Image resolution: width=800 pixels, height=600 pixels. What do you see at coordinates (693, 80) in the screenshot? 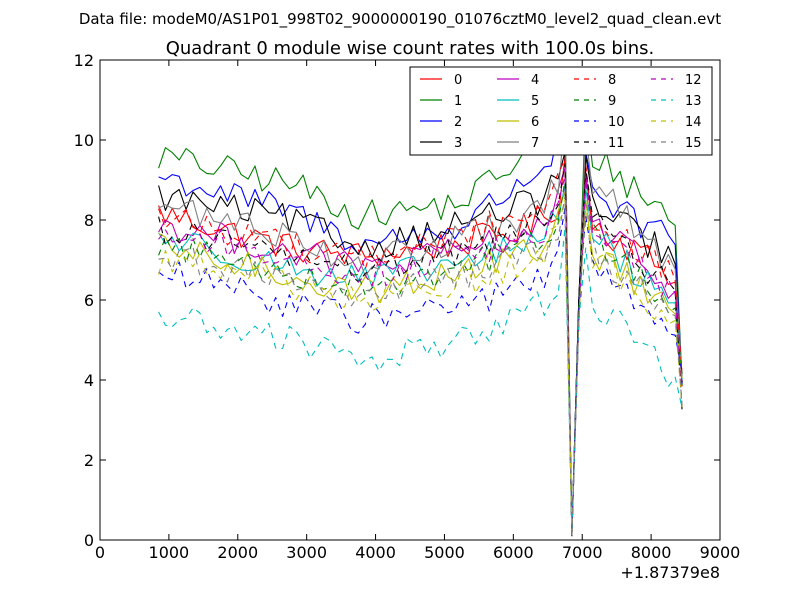
I see `legend-label-12: 12` at bounding box center [693, 80].